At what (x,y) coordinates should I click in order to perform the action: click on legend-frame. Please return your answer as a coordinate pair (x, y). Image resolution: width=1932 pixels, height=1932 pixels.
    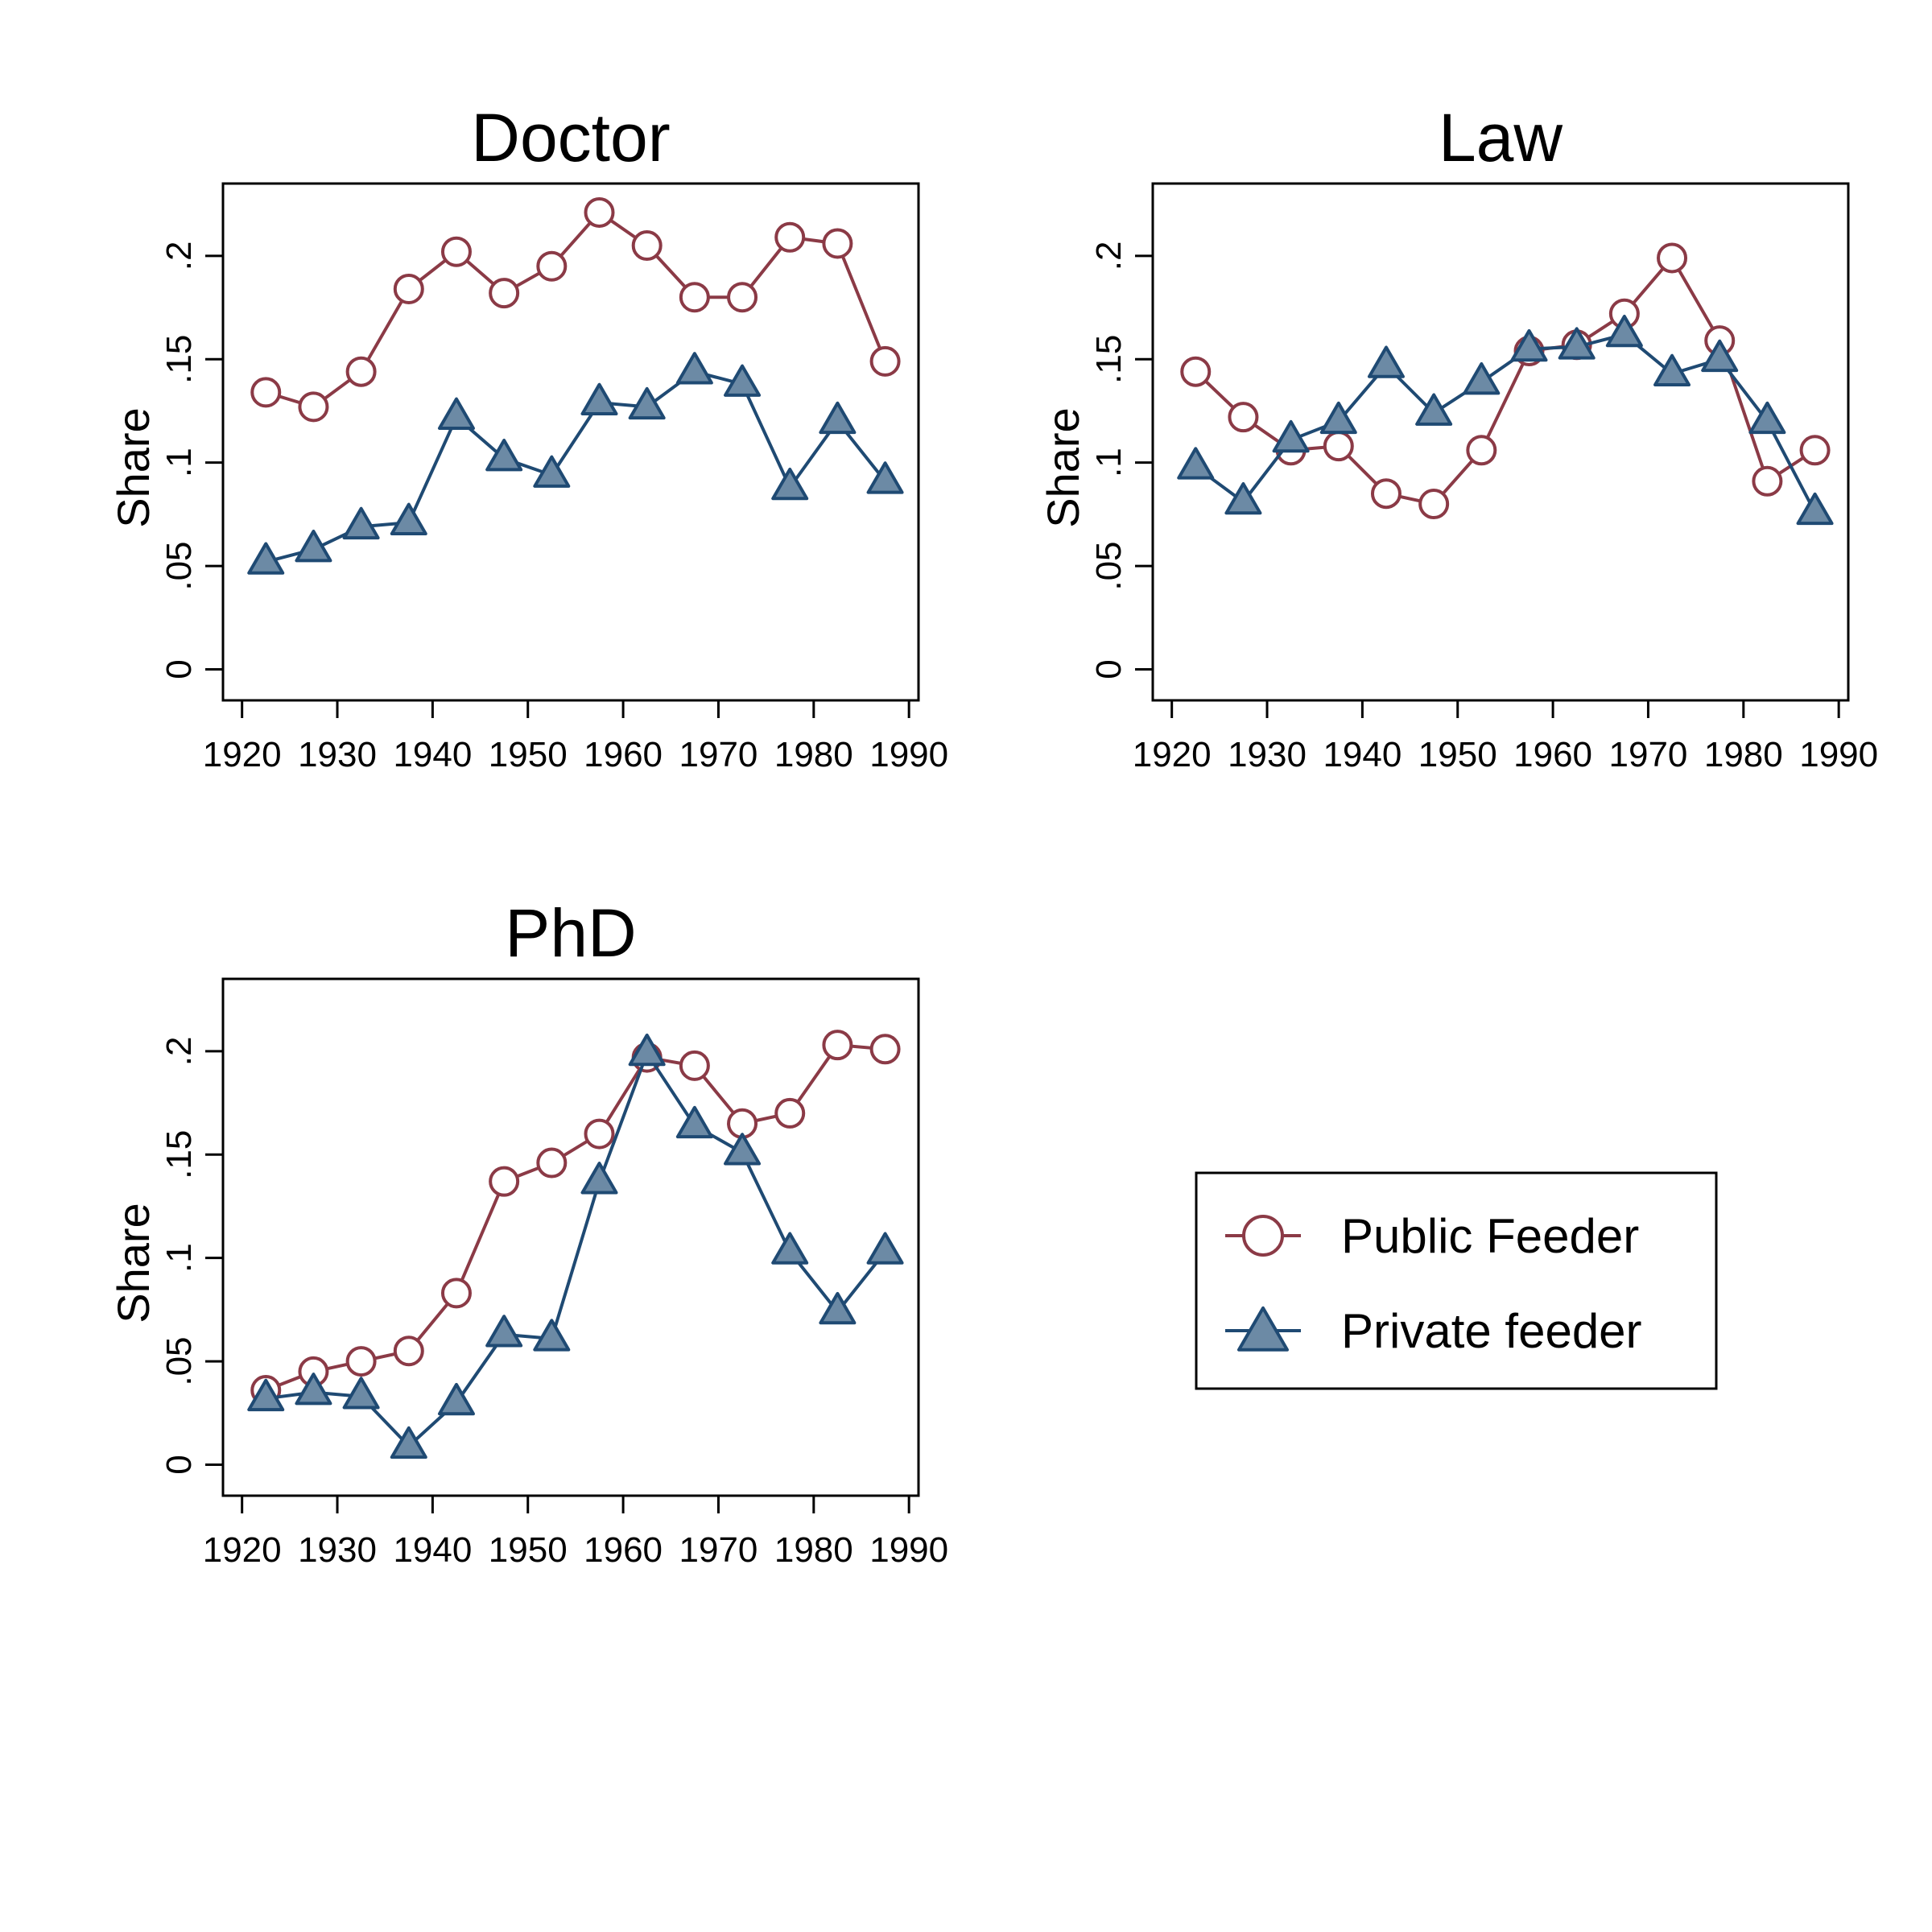
    Looking at the image, I should click on (1456, 1280).